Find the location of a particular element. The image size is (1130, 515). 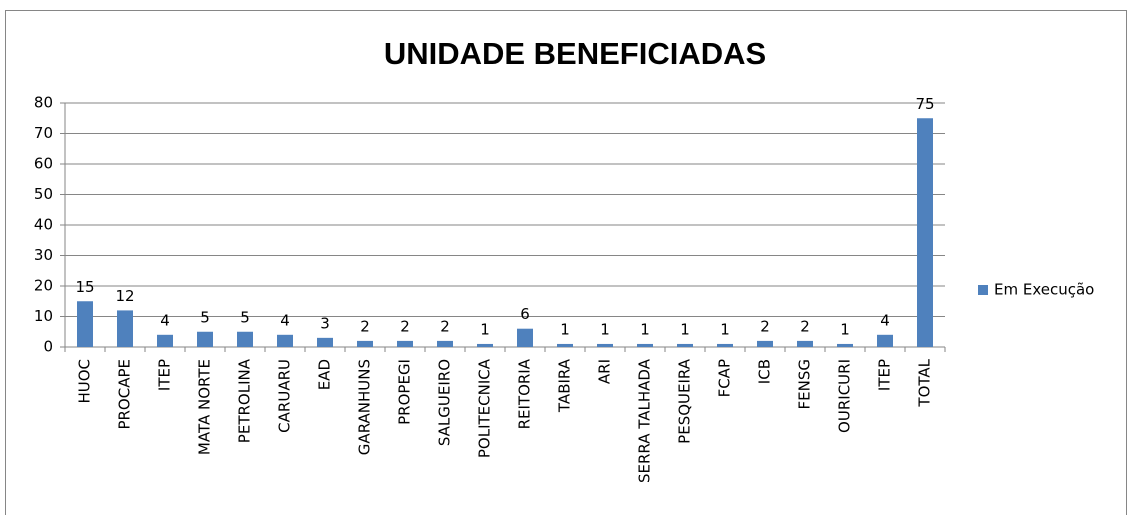

x-tick-label: SALGUEIRO is located at coordinates (445, 402).